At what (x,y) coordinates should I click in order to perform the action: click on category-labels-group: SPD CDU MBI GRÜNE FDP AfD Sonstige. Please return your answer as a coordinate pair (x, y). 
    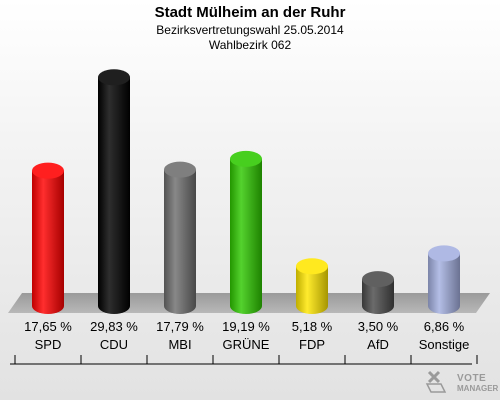
    Looking at the image, I should click on (252, 344).